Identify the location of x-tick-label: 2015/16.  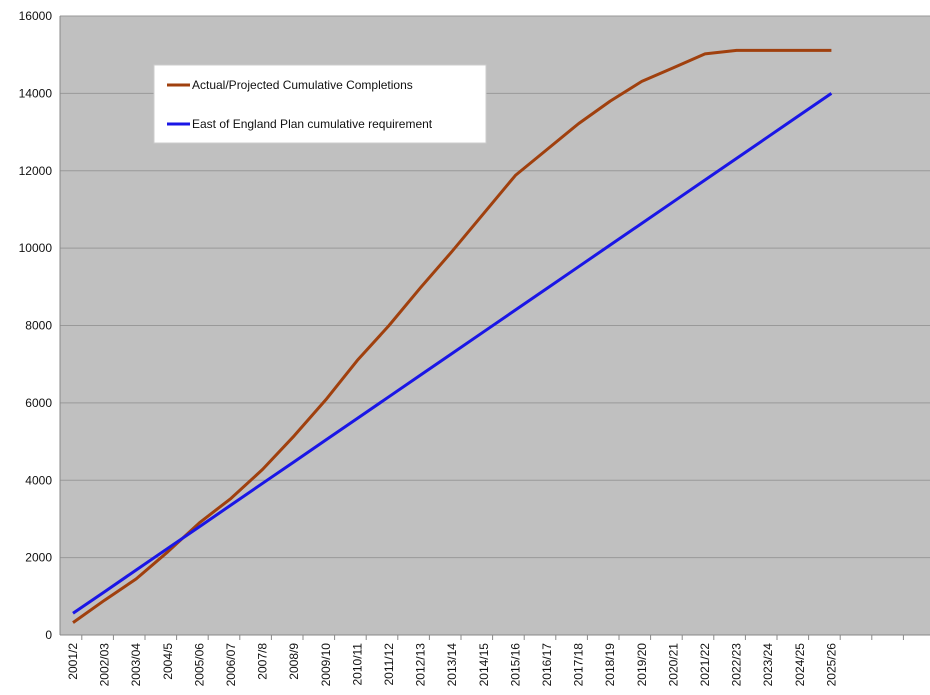
(515, 665).